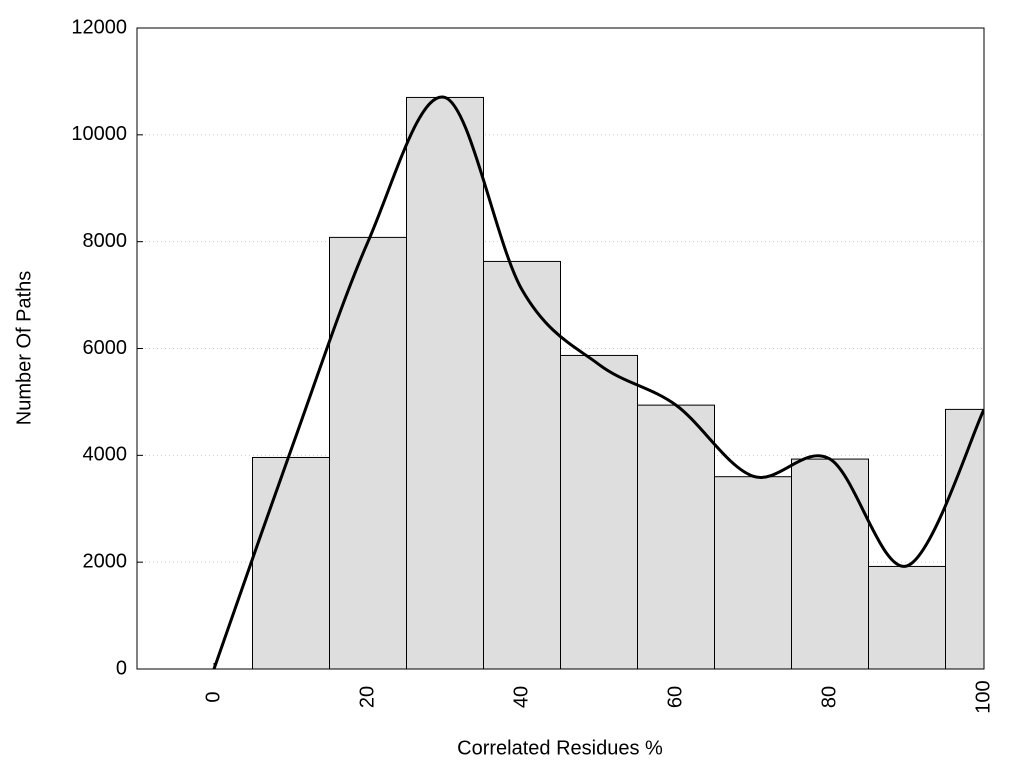  I want to click on x-tick-label: 40, so click(521, 697).